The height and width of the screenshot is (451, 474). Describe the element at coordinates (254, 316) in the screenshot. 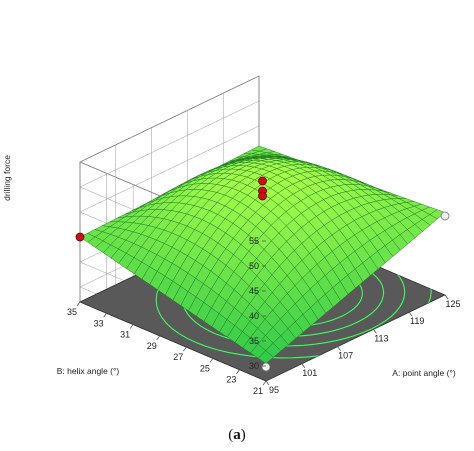

I see `z-tick-label: 40` at that location.